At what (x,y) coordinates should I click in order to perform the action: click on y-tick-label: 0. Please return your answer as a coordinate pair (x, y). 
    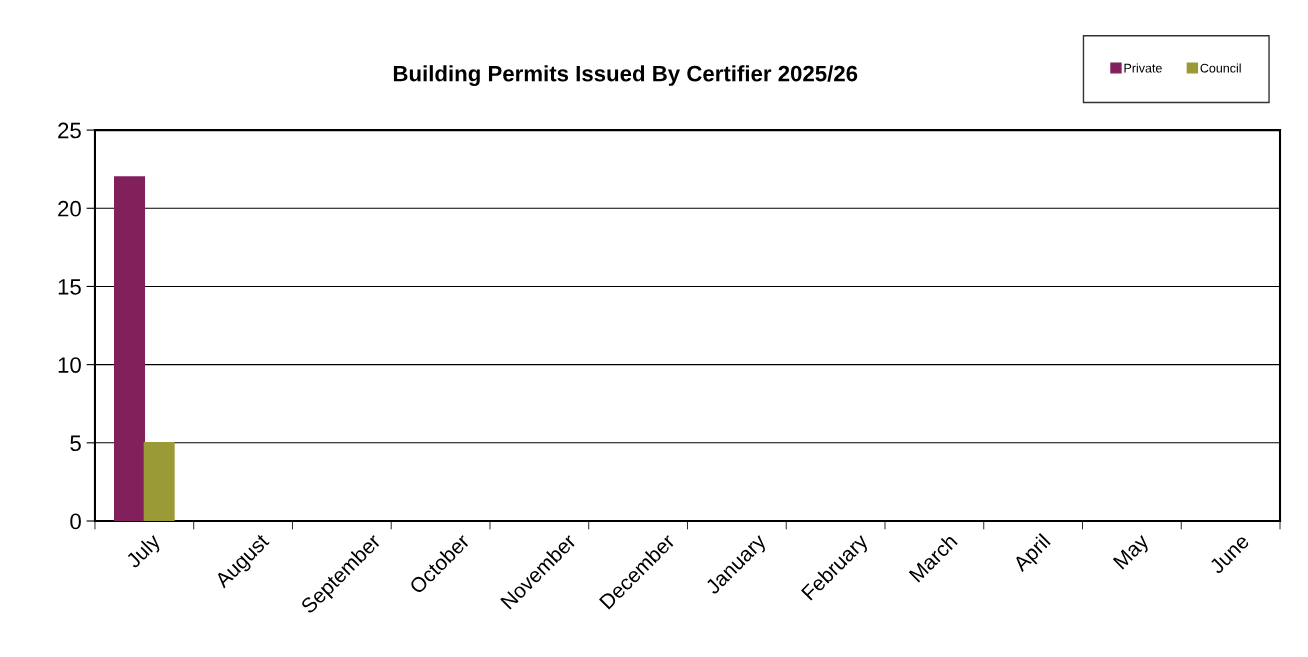
    Looking at the image, I should click on (75, 521).